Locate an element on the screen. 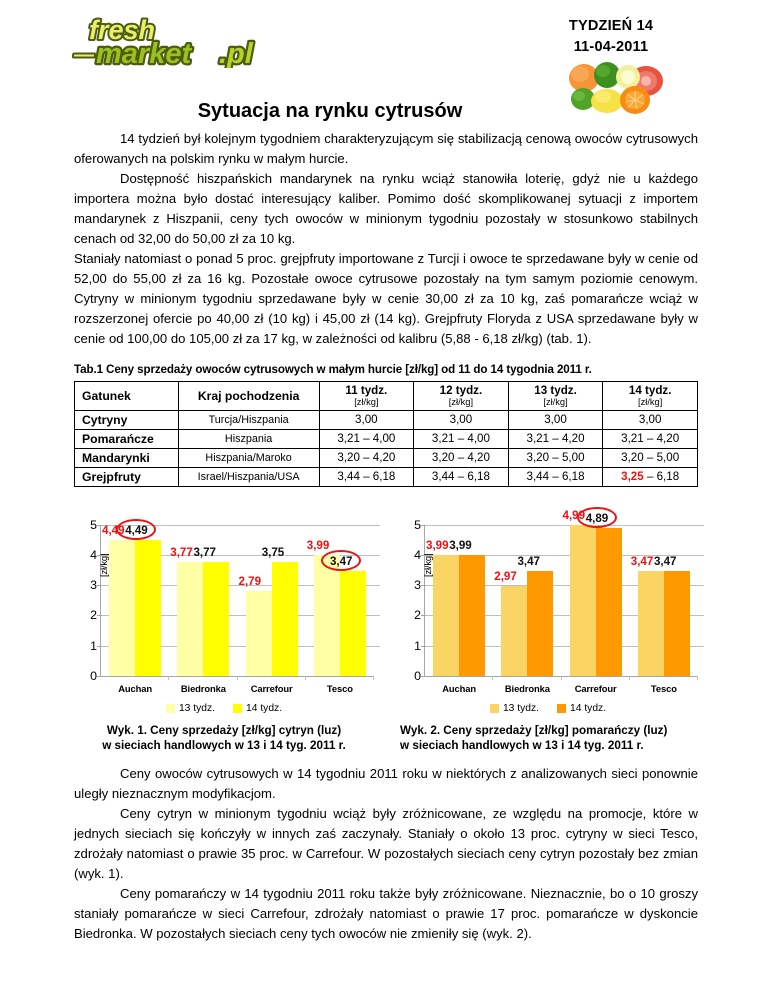 The height and width of the screenshot is (994, 768). logo-artwork: fresh fresh — — market market .pl .pl is located at coordinates (164, 41).